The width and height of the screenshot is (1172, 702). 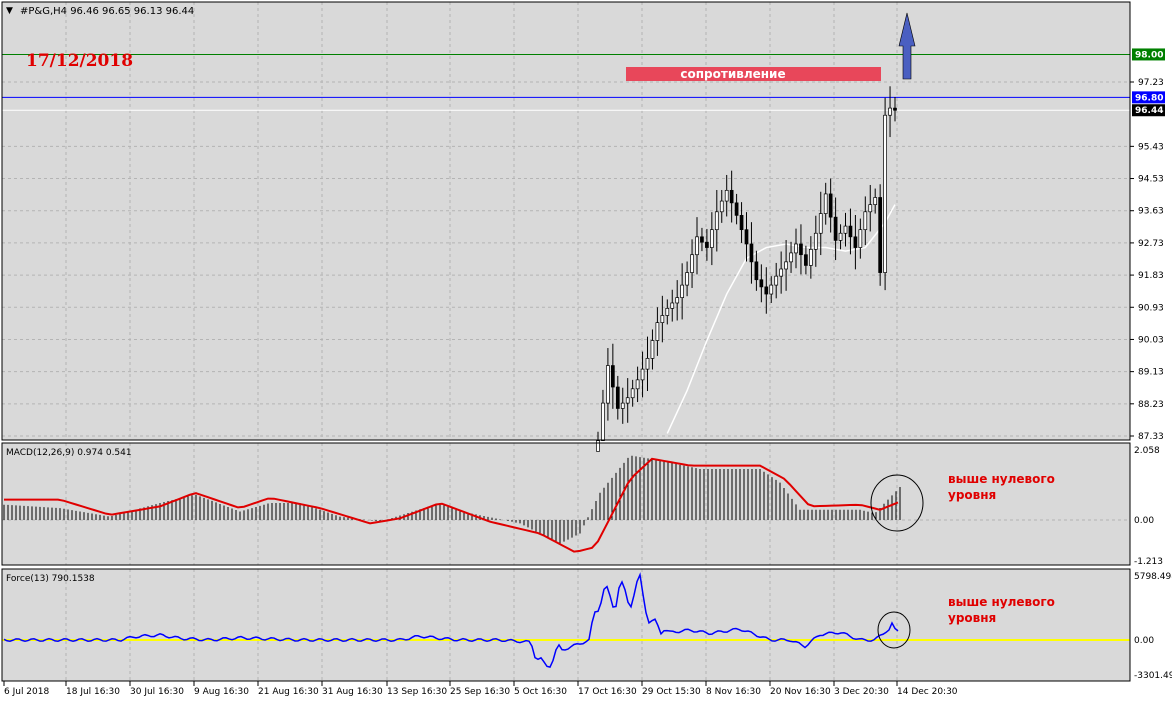 I want to click on force-title: Force(13) 790.1538, so click(x=50, y=579).